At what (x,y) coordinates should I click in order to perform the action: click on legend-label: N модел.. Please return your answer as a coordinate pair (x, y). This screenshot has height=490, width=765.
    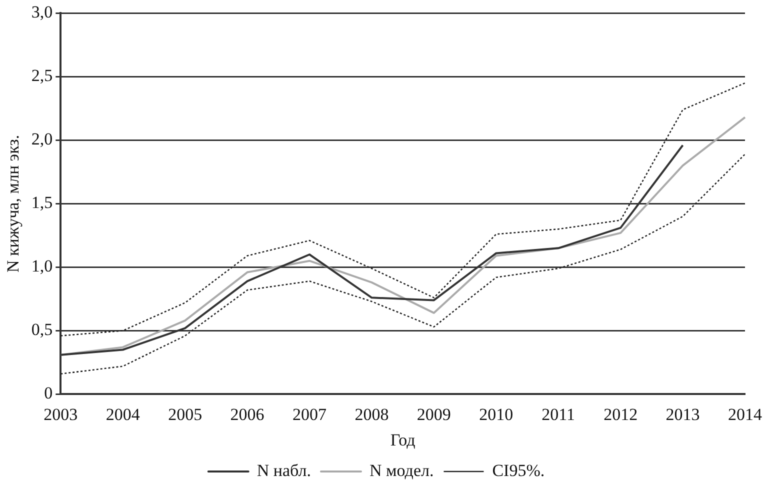
    Looking at the image, I should click on (402, 470).